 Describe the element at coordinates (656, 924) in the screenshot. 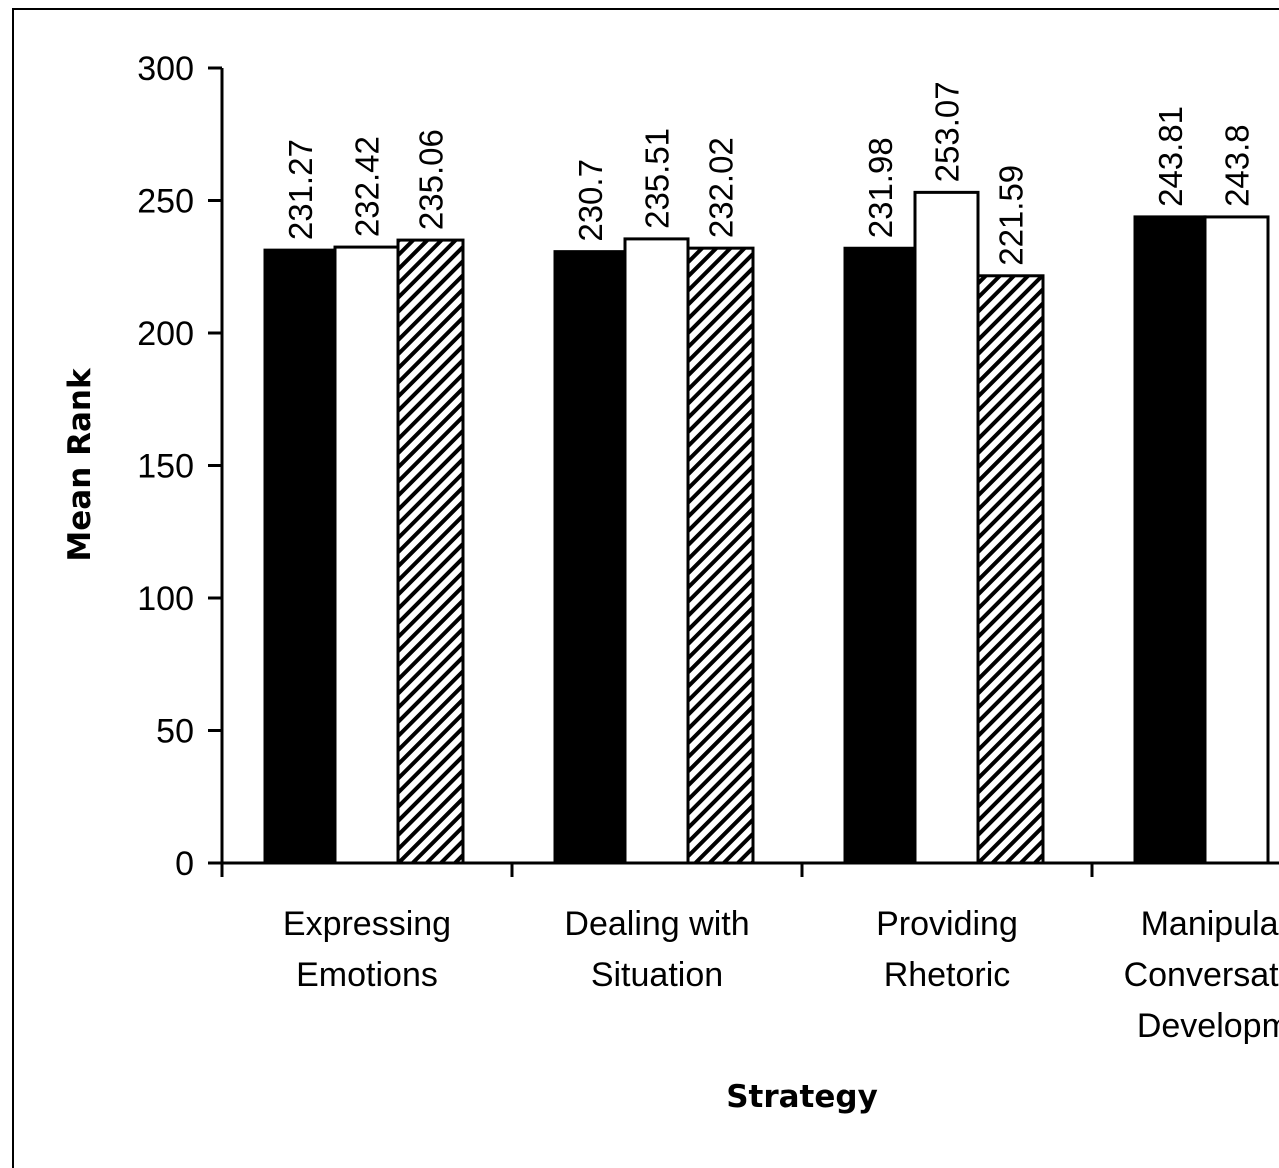

I see `x-category-label: Dealing with` at that location.